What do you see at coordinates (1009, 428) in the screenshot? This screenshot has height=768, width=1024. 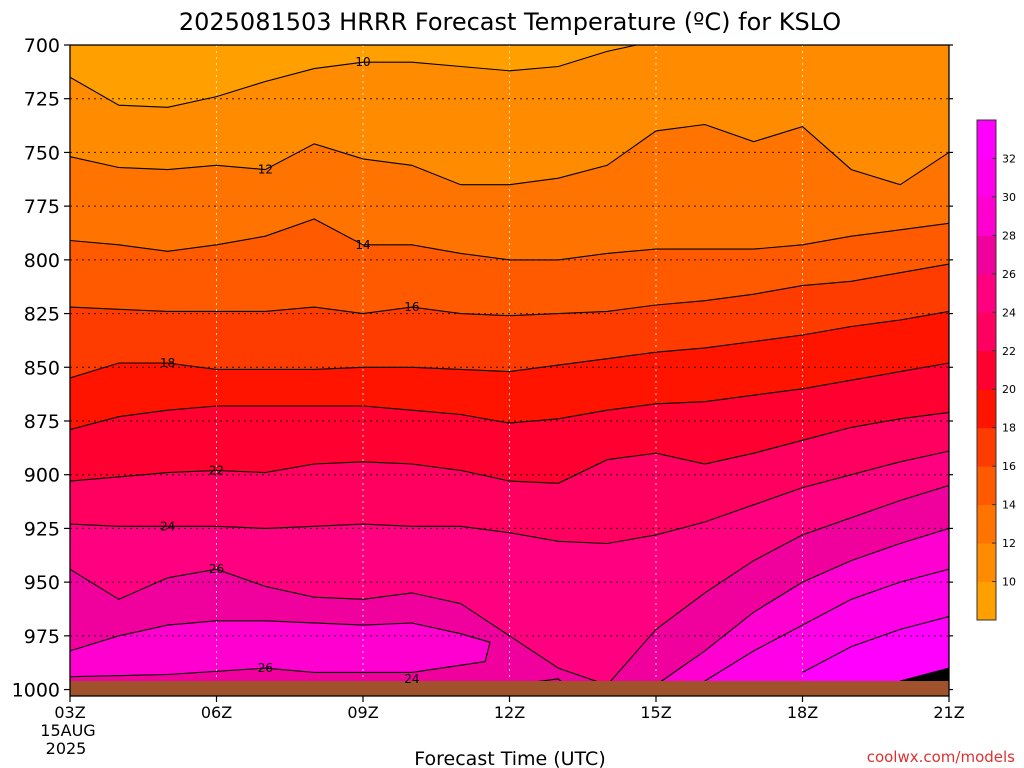 I see `colorbar-label-18: 18` at bounding box center [1009, 428].